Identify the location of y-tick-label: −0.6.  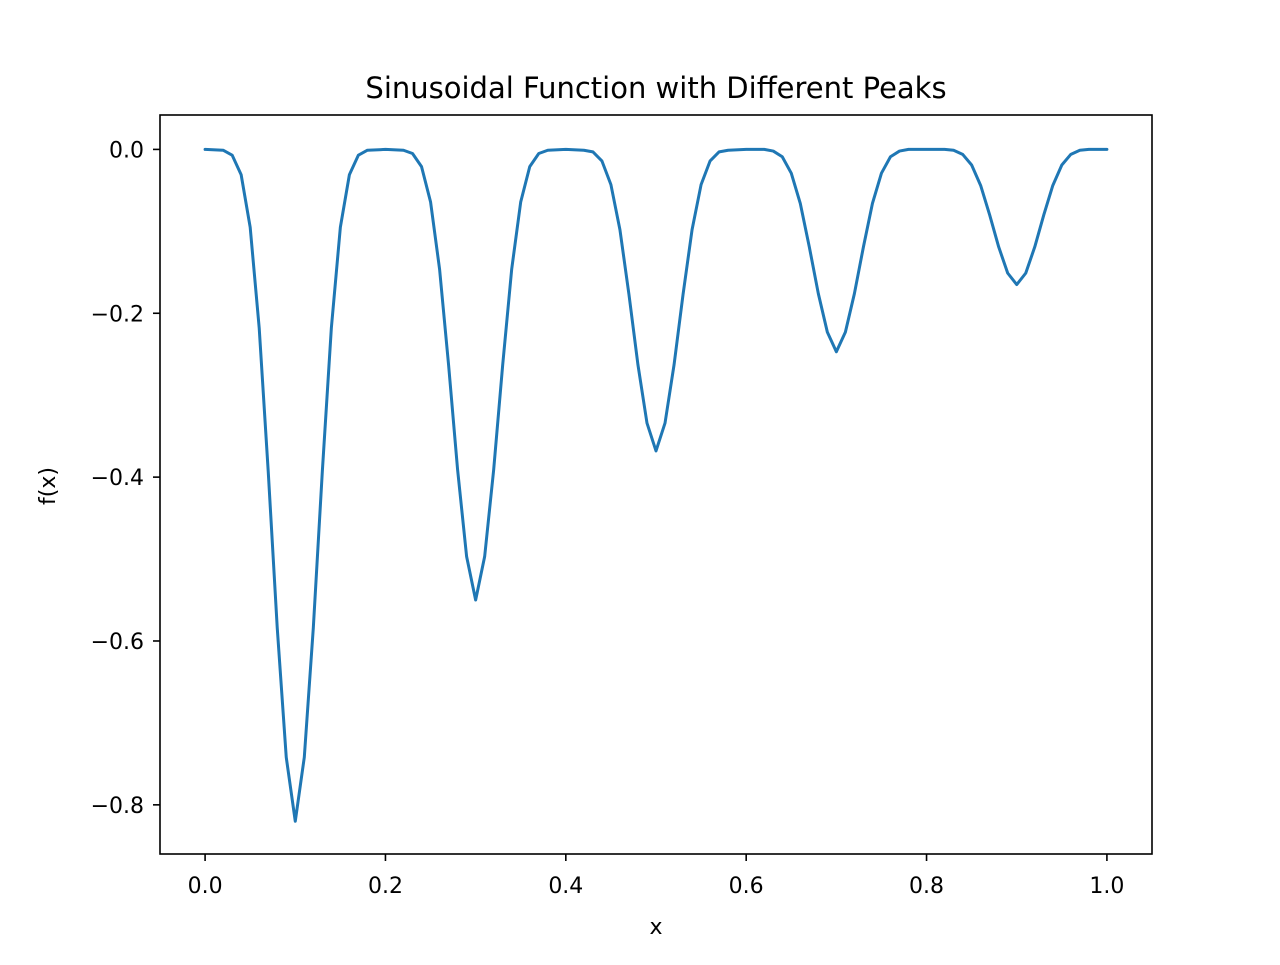
(117, 642).